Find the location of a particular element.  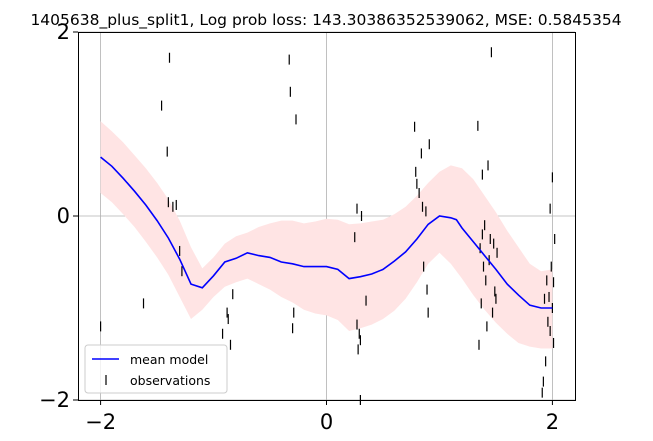

x-tick-label: 0 is located at coordinates (326, 422).